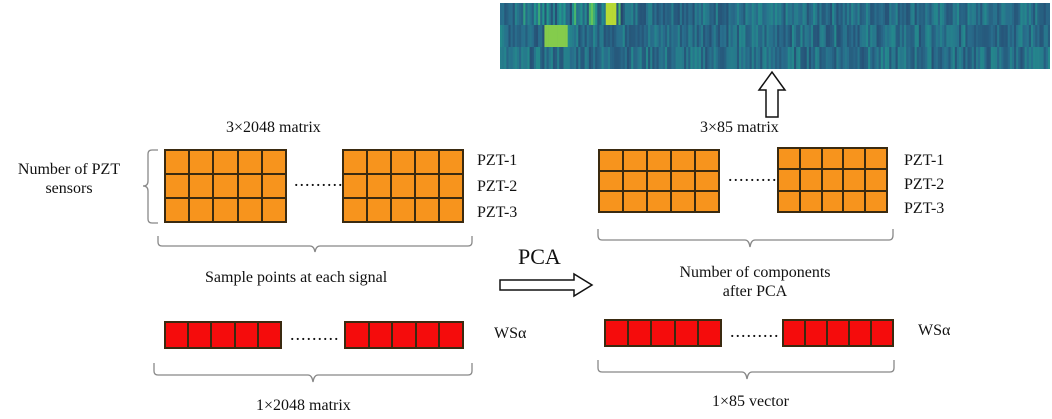 This screenshot has height=419, width=1052. What do you see at coordinates (273, 127) in the screenshot?
I see `left-matrix-title: 3×2048 matrix` at bounding box center [273, 127].